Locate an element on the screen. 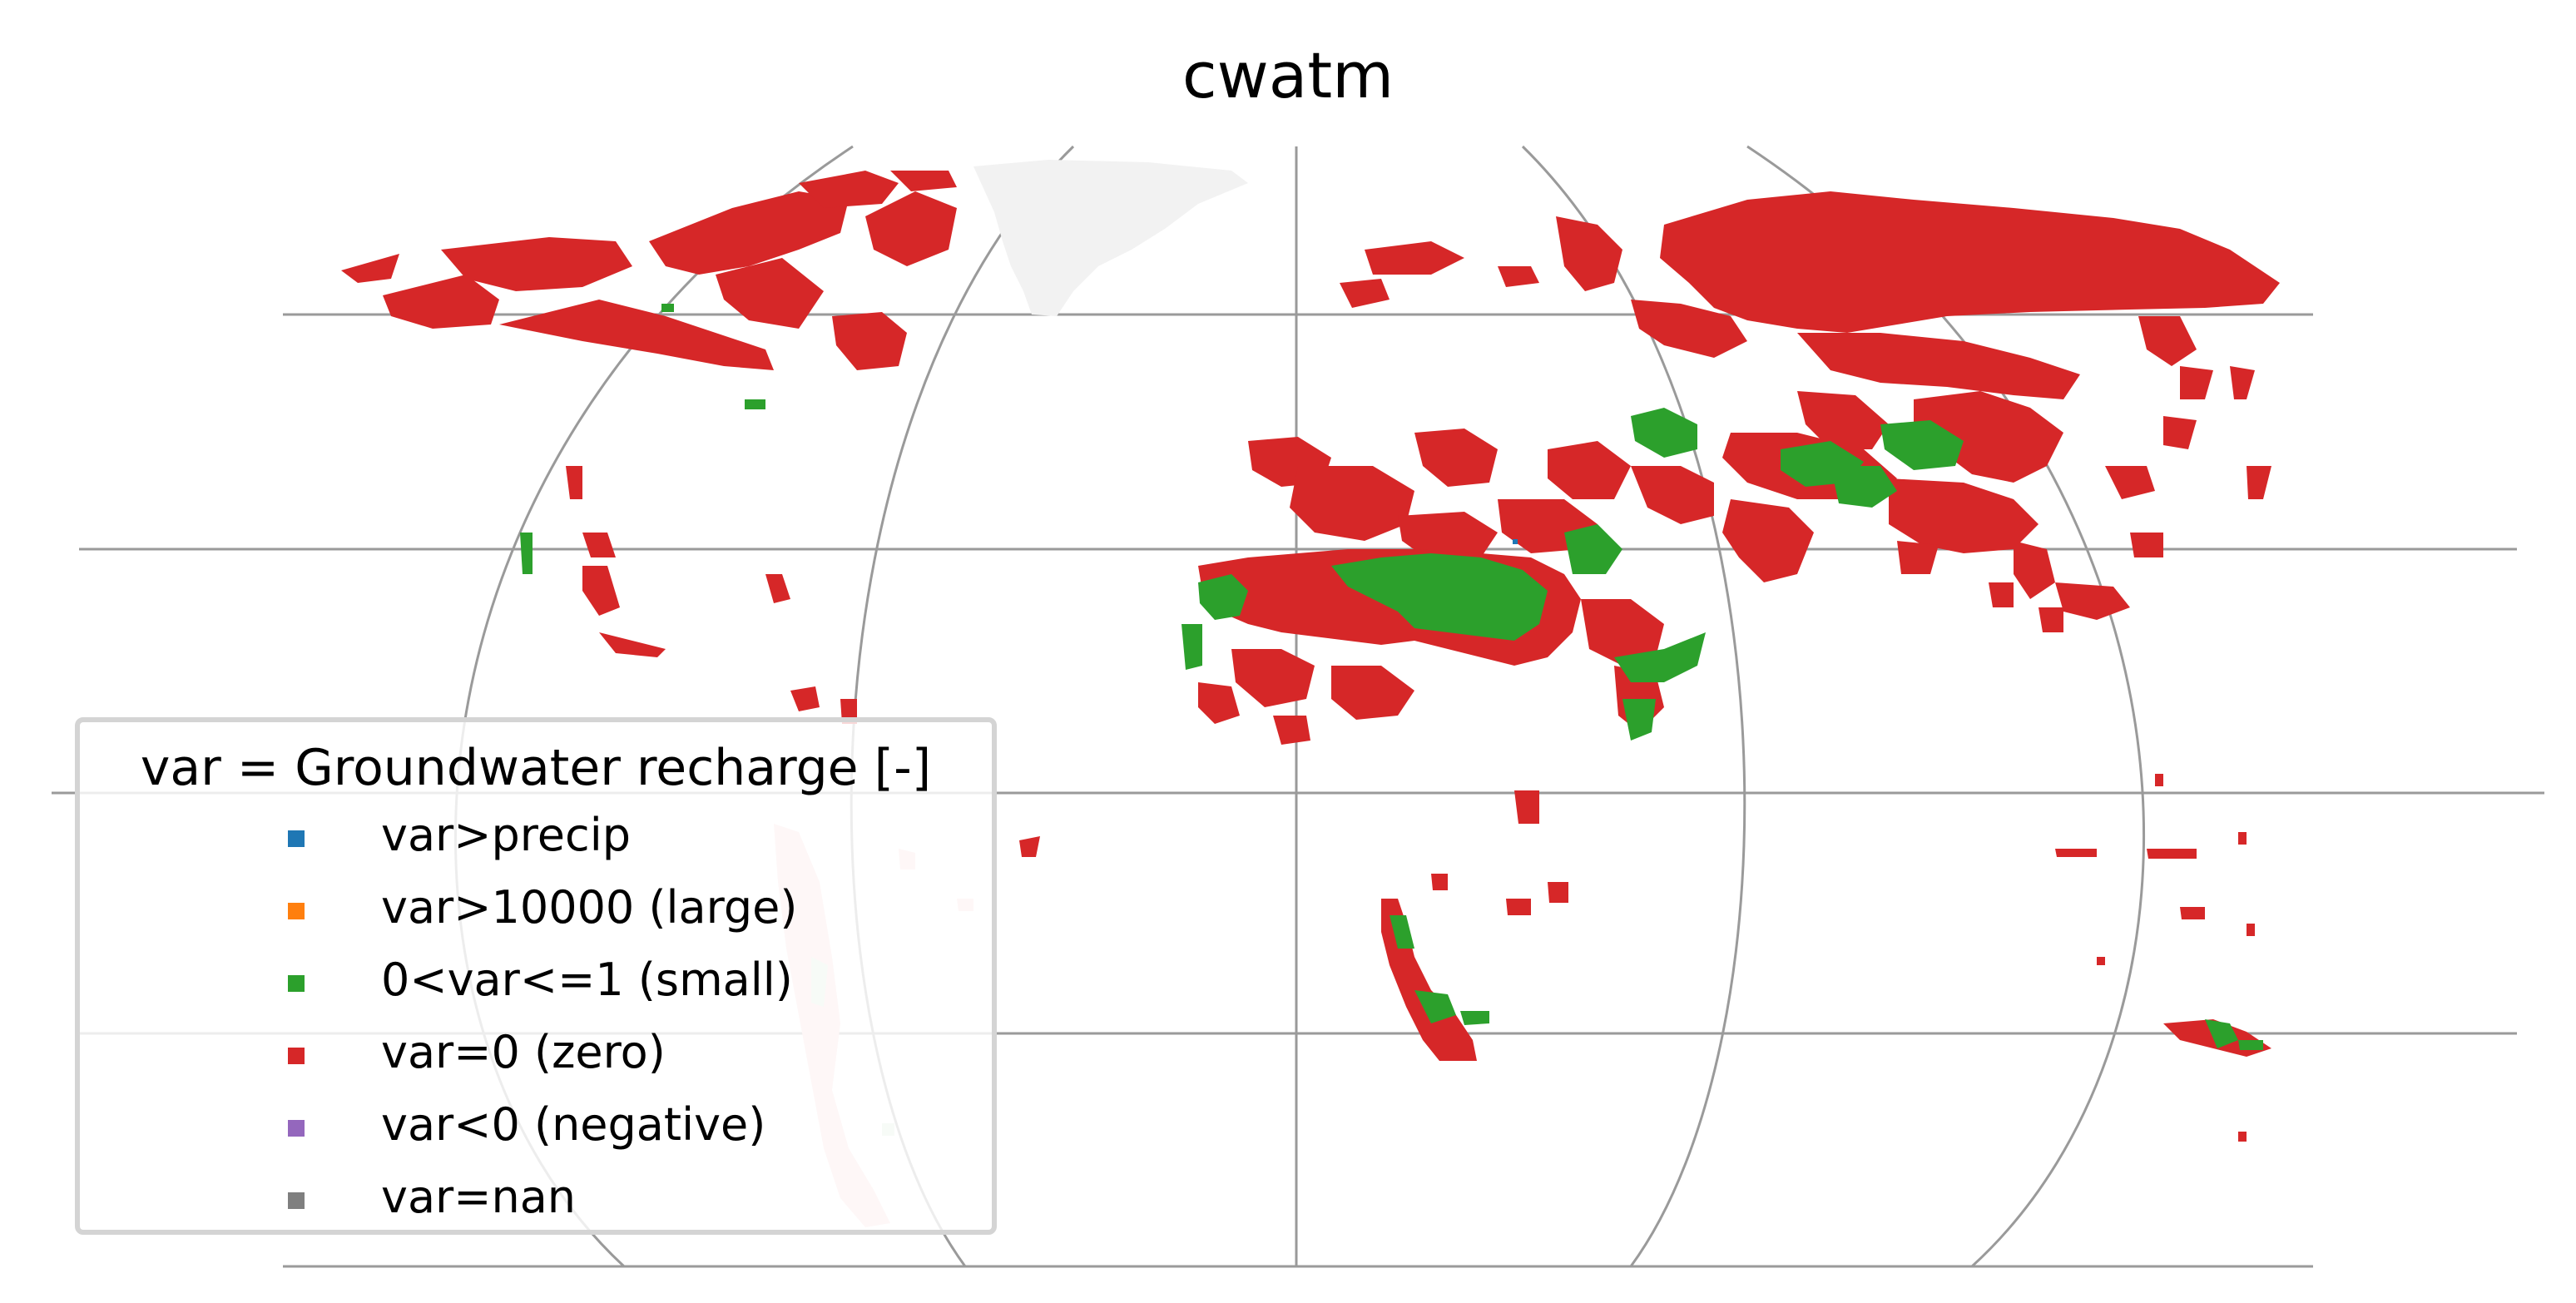 Image resolution: width=2576 pixels, height=1303 pixels. legend-item: var<0 (negative) is located at coordinates (536, 1128).